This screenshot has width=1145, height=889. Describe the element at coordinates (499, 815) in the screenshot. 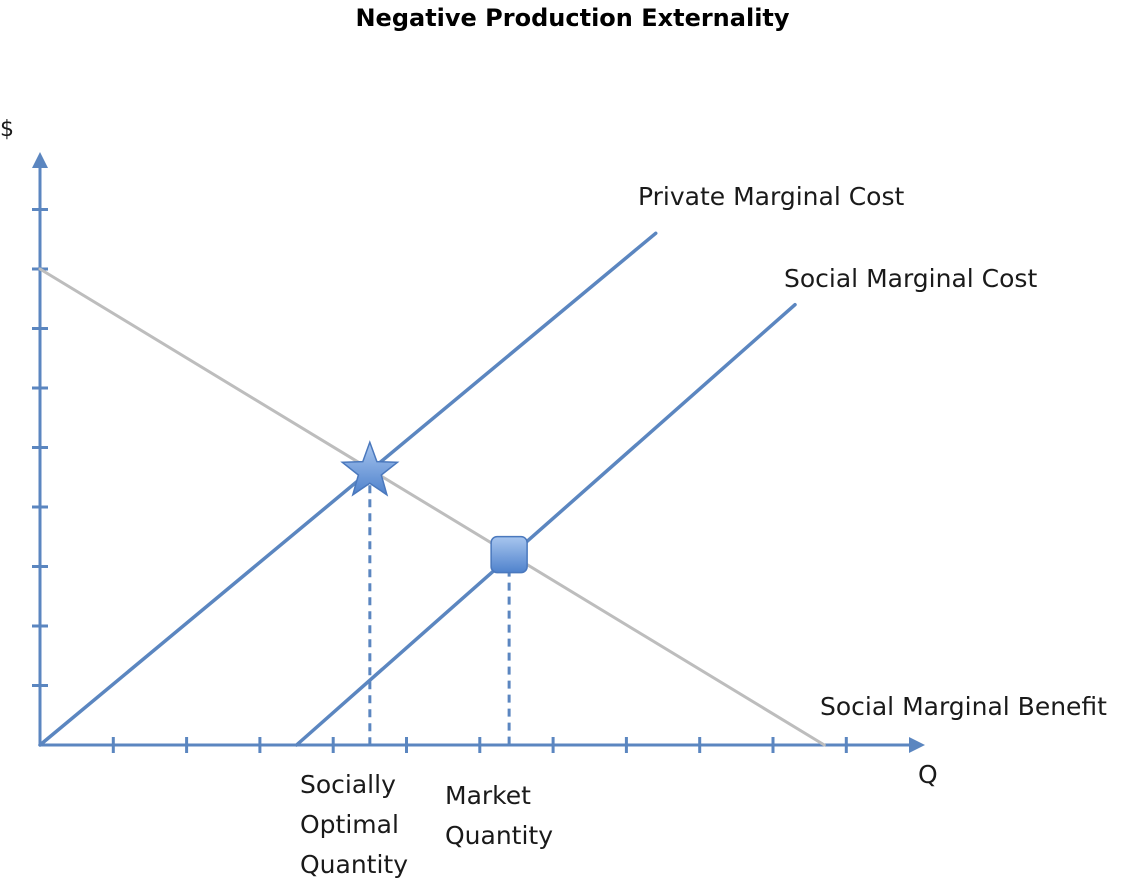

I see `market-quantity-label: Market Quantity` at that location.